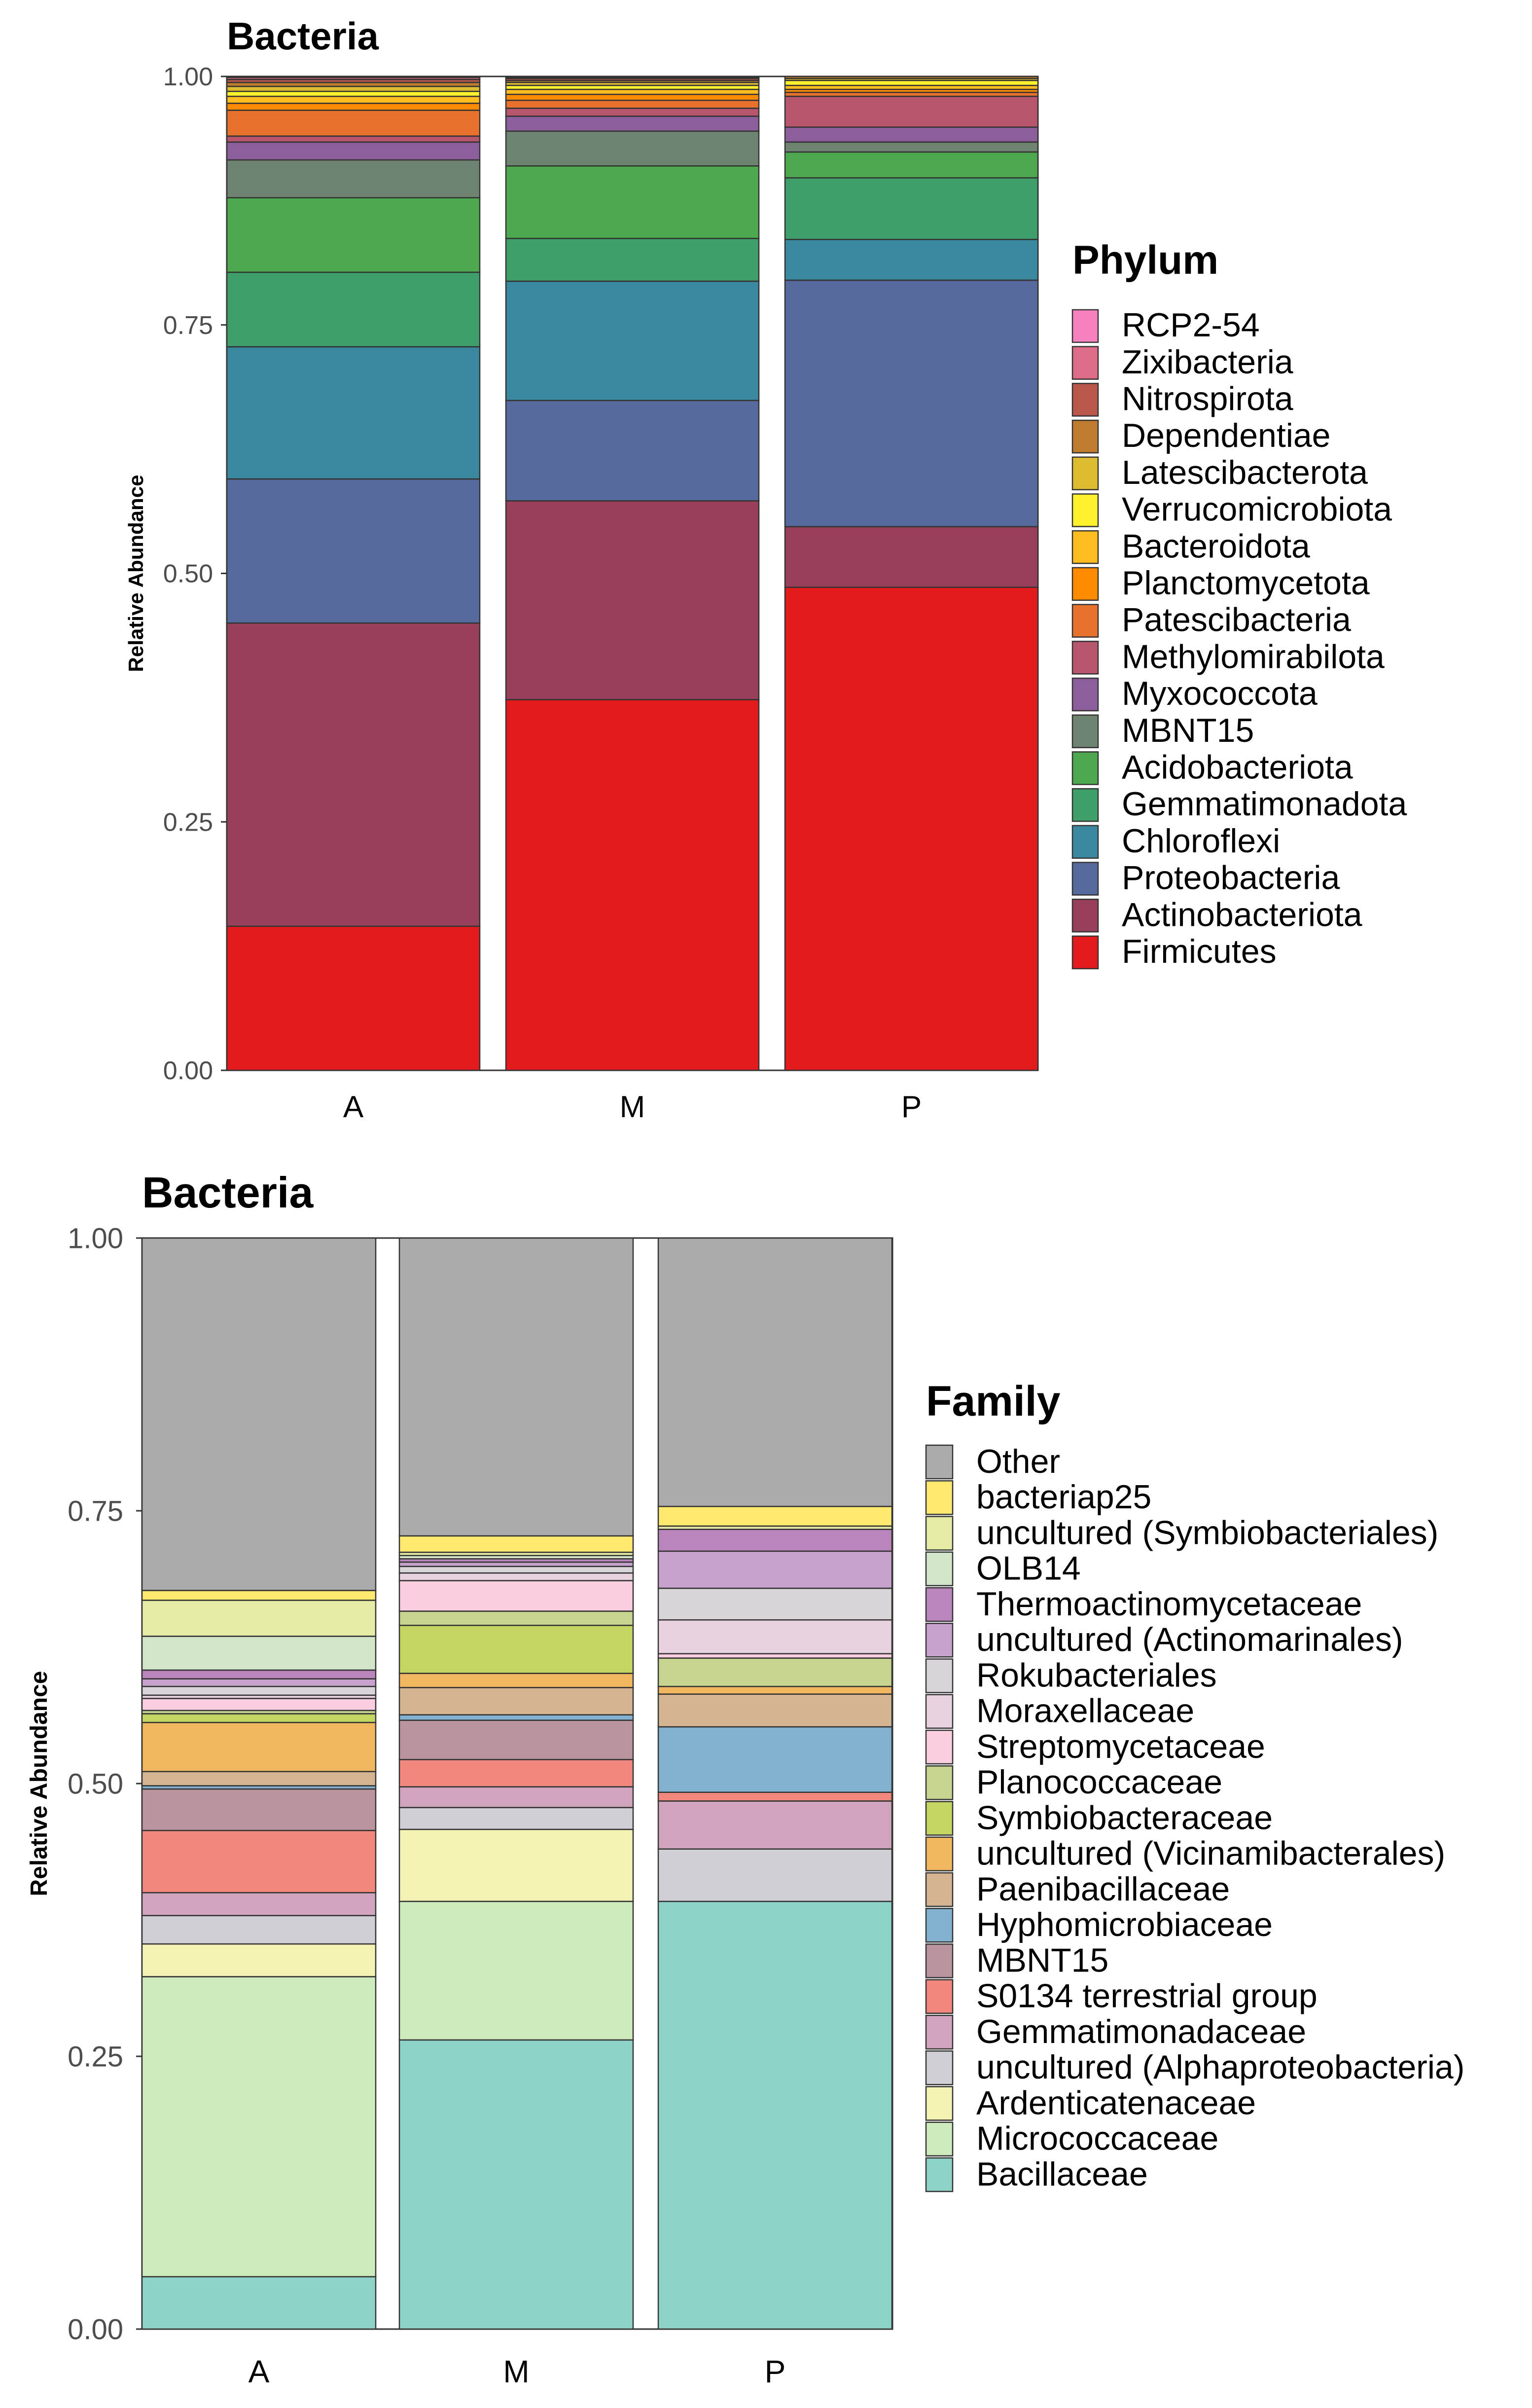 The image size is (1532, 2408). I want to click on chart1-legend-label: Myxococcota, so click(1220, 693).